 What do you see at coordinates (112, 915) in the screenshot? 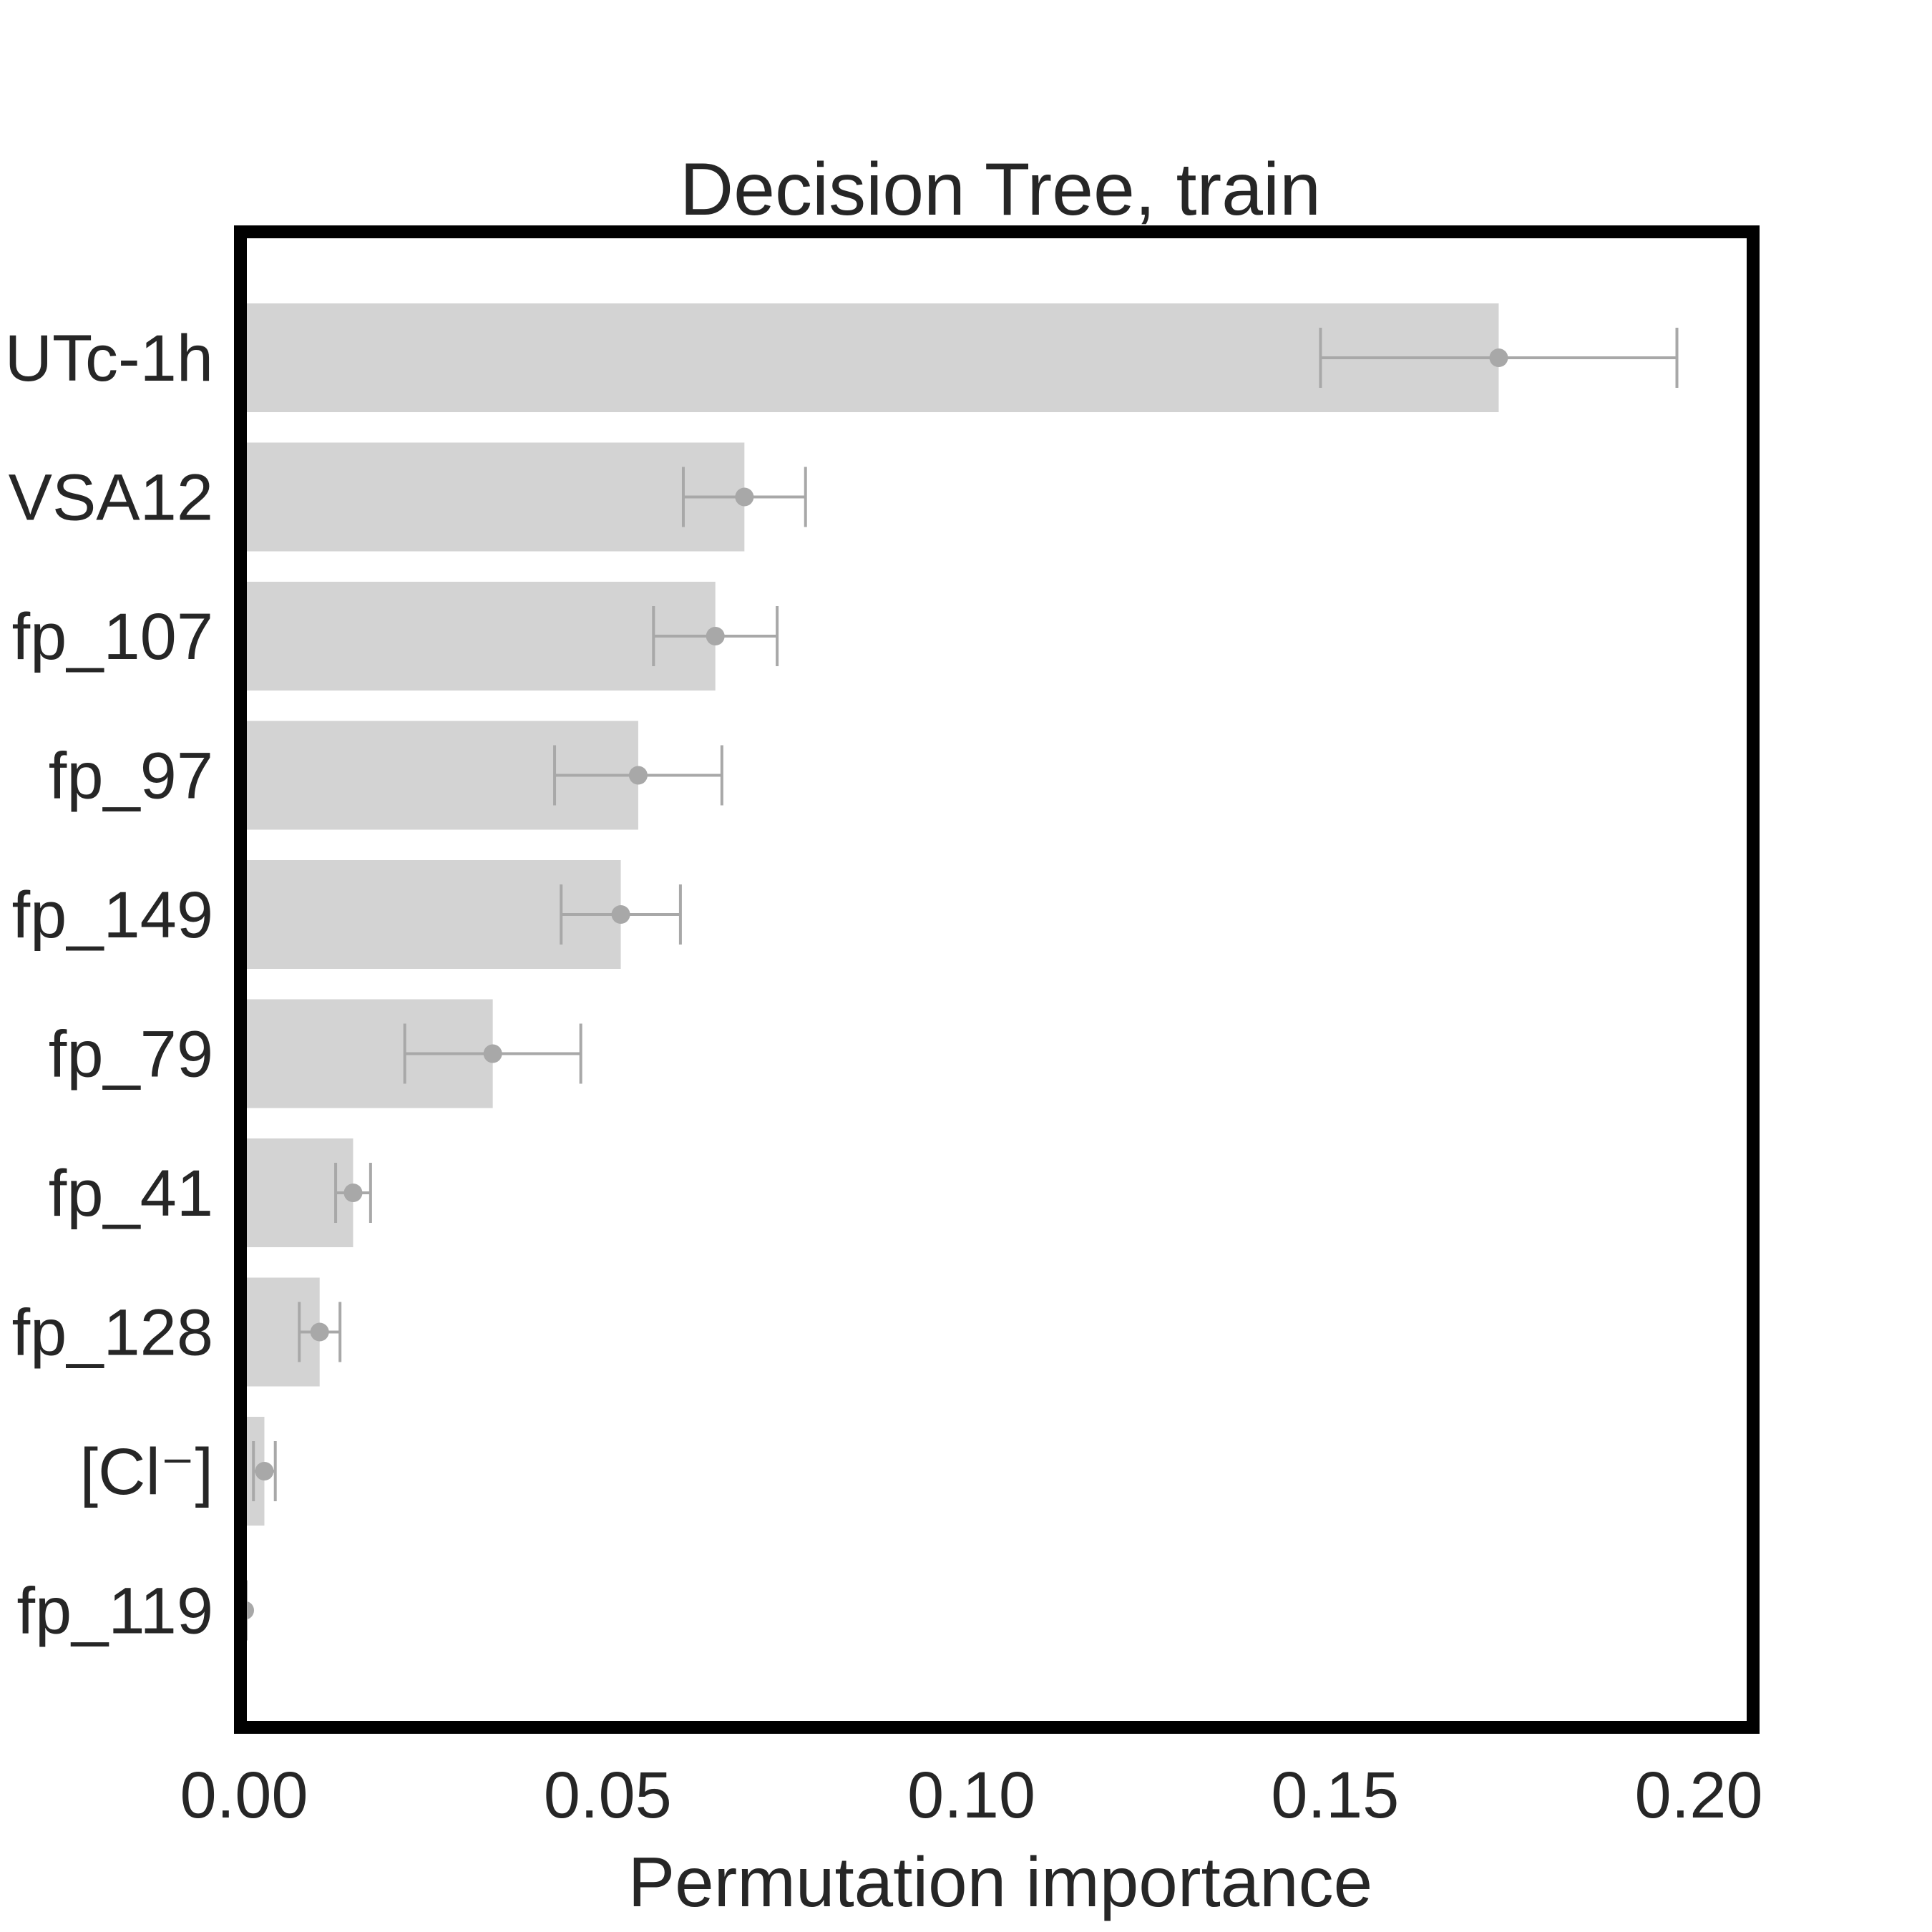
I see `y-tick-label: fp_149` at bounding box center [112, 915].